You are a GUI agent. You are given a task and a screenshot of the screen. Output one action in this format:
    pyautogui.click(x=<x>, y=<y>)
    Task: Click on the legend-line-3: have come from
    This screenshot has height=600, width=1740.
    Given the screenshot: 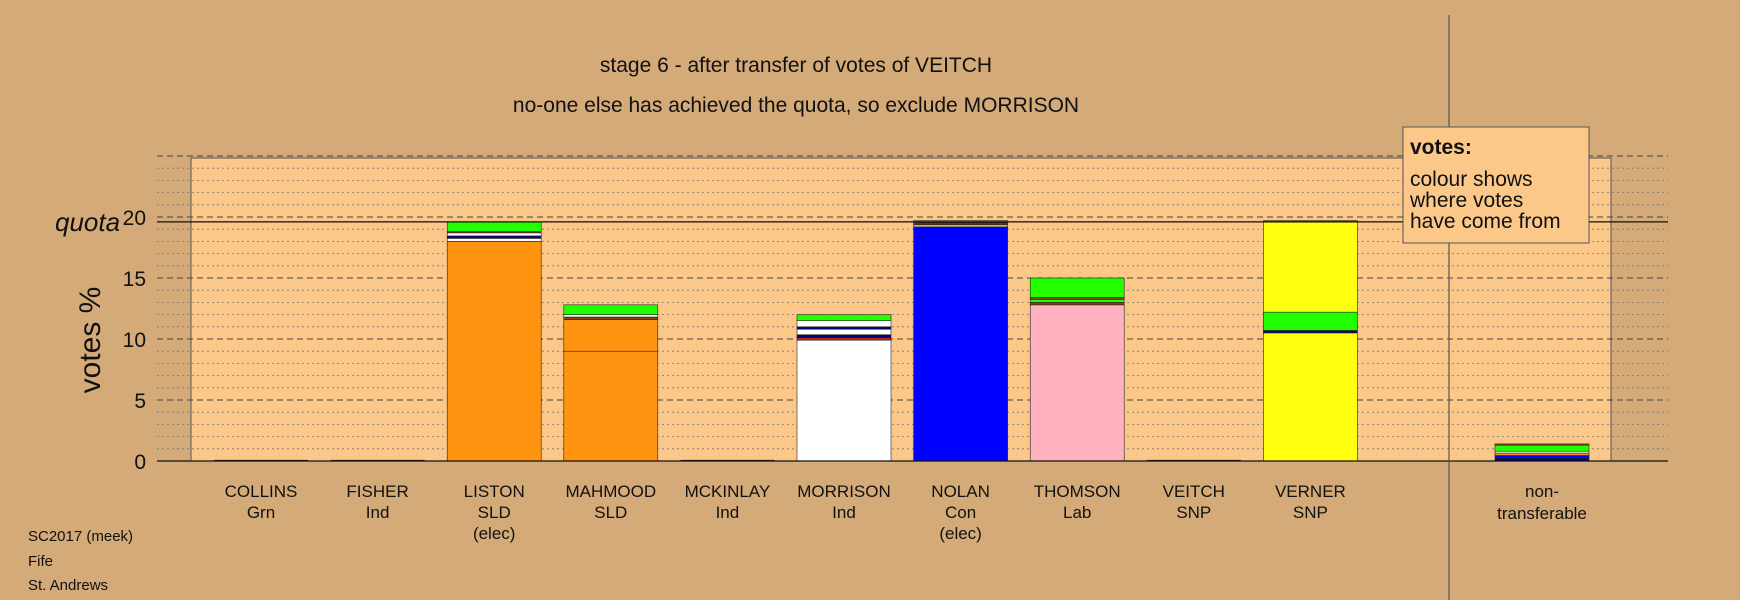 What is the action you would take?
    pyautogui.click(x=1485, y=221)
    